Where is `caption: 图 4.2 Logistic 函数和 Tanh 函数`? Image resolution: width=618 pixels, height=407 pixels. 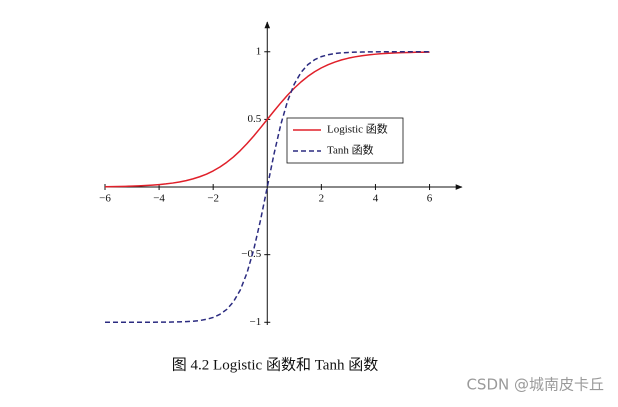 caption: 图 4.2 Logistic 函数和 Tanh 函数 is located at coordinates (275, 364).